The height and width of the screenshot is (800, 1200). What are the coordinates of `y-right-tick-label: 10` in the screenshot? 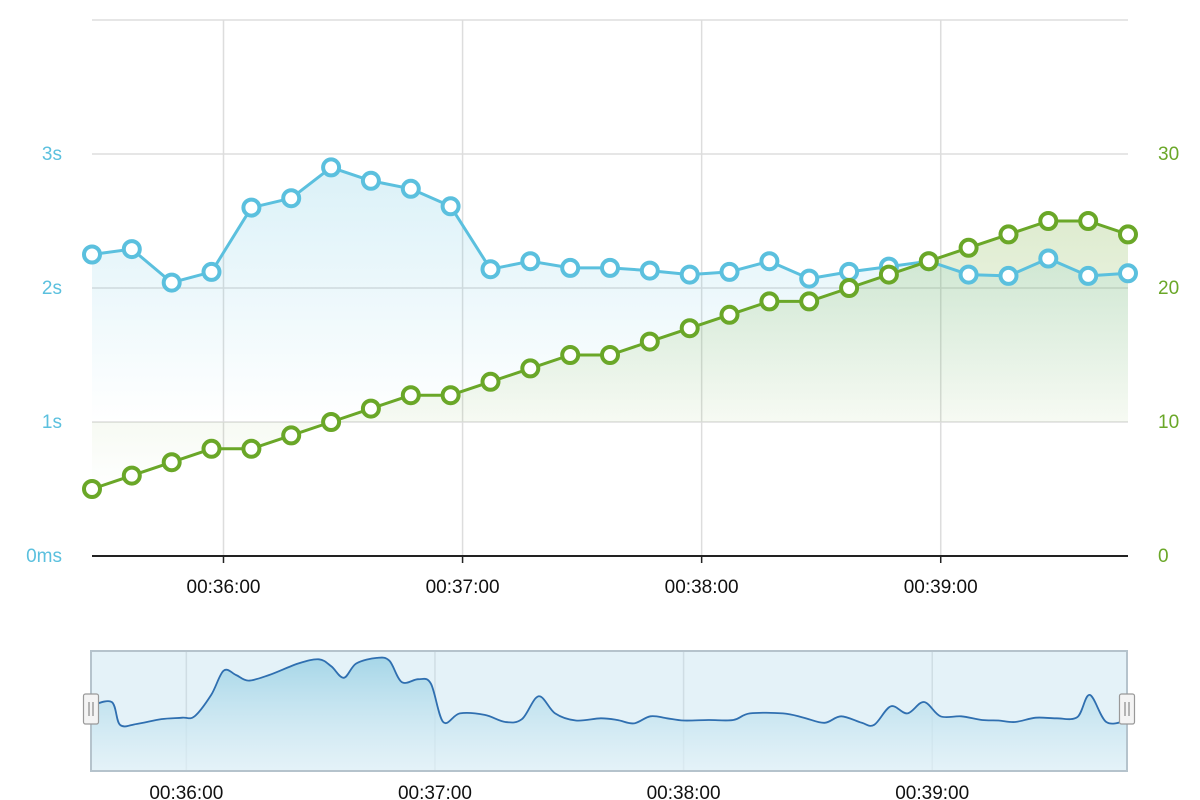 It's located at (1168, 422).